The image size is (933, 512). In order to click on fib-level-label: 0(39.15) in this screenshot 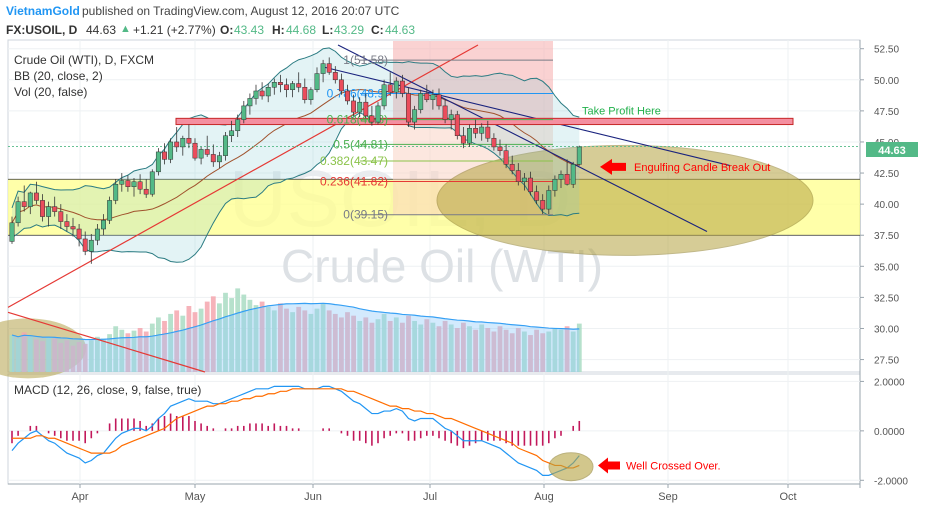, I will do `click(365, 215)`.